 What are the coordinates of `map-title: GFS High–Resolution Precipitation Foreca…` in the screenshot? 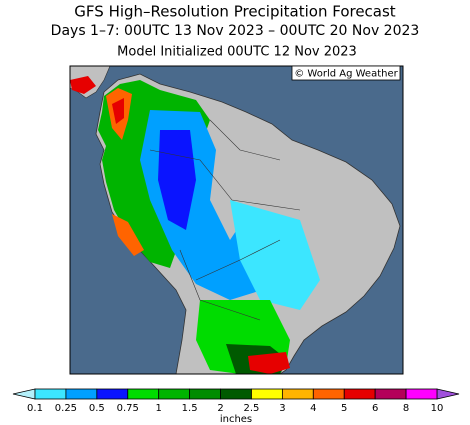 It's located at (235, 12).